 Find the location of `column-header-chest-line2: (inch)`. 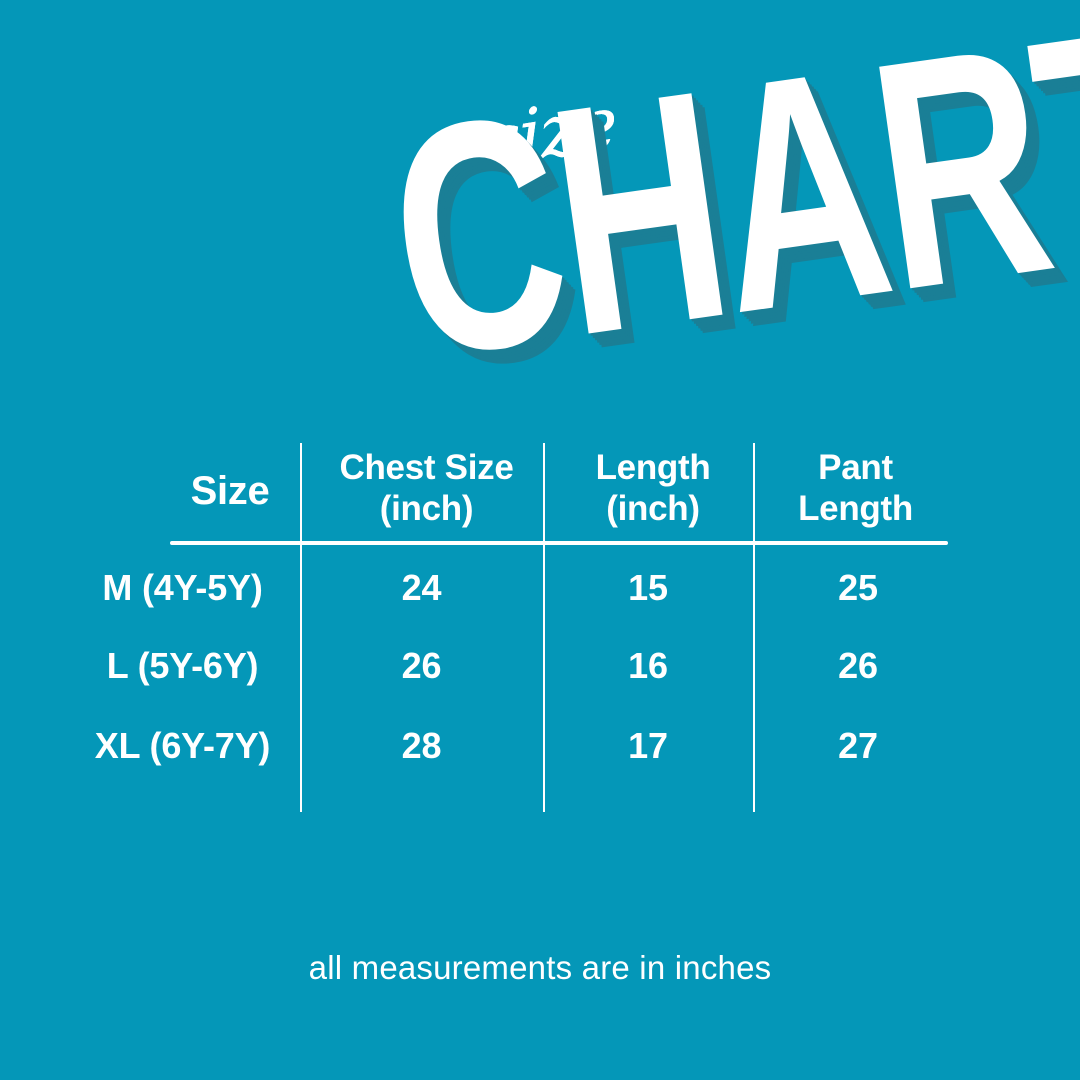

column-header-chest-line2: (inch) is located at coordinates (426, 509).